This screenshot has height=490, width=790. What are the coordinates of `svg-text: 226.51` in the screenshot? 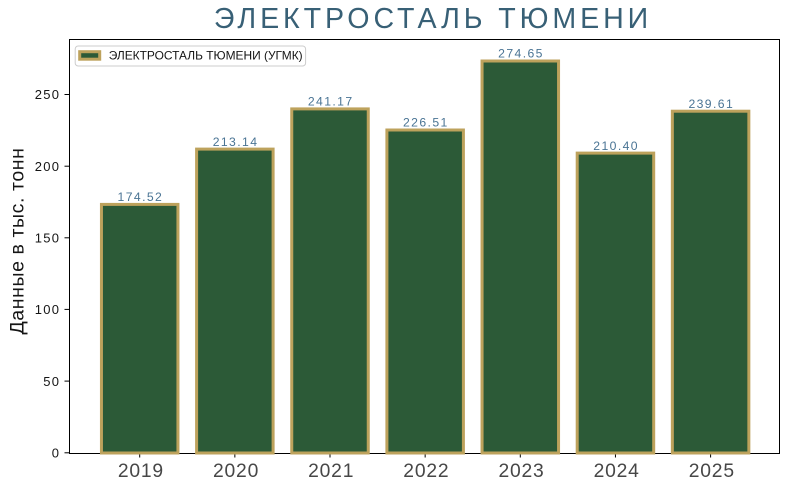 It's located at (426, 123).